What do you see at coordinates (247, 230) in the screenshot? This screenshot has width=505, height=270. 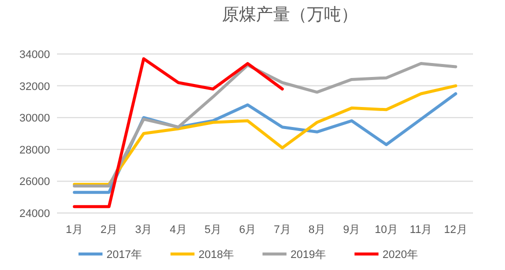 I see `x-tick-label: 6月` at bounding box center [247, 230].